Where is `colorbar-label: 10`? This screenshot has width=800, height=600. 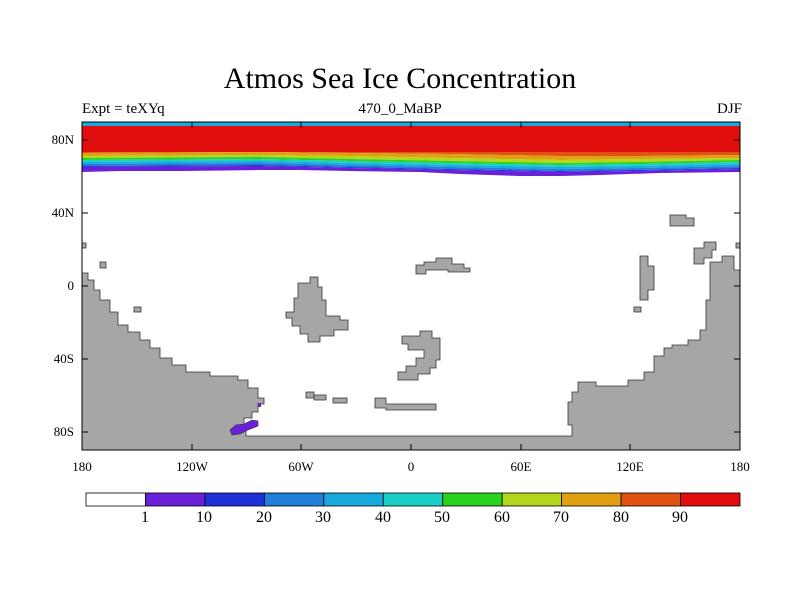
colorbar-label: 10 is located at coordinates (204, 517).